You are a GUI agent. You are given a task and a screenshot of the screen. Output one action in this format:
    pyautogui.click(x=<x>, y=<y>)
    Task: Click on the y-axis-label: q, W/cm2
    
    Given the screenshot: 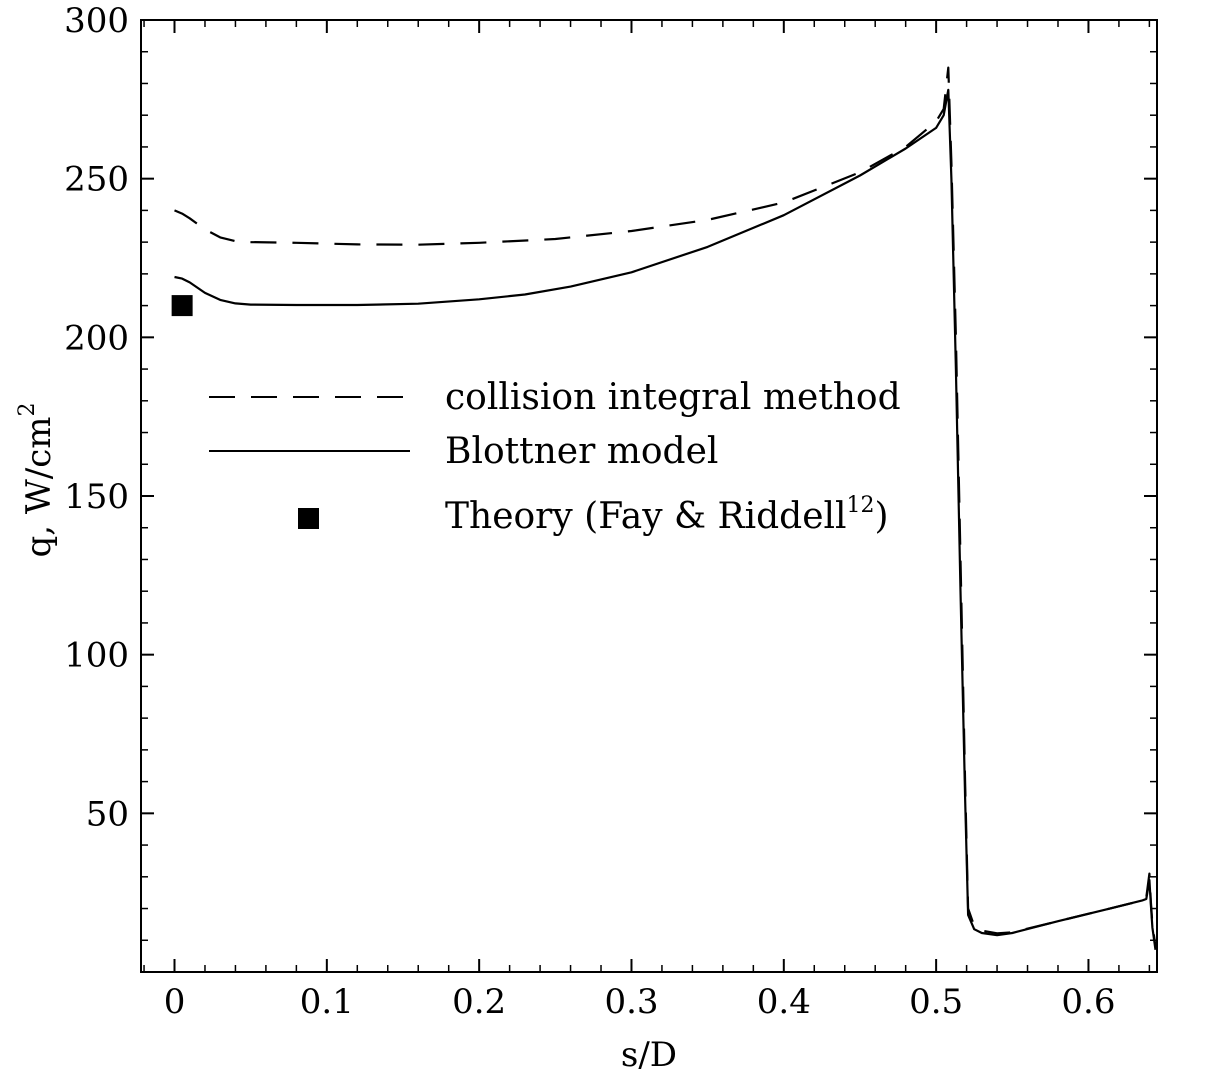 What is the action you would take?
    pyautogui.click(x=37, y=479)
    